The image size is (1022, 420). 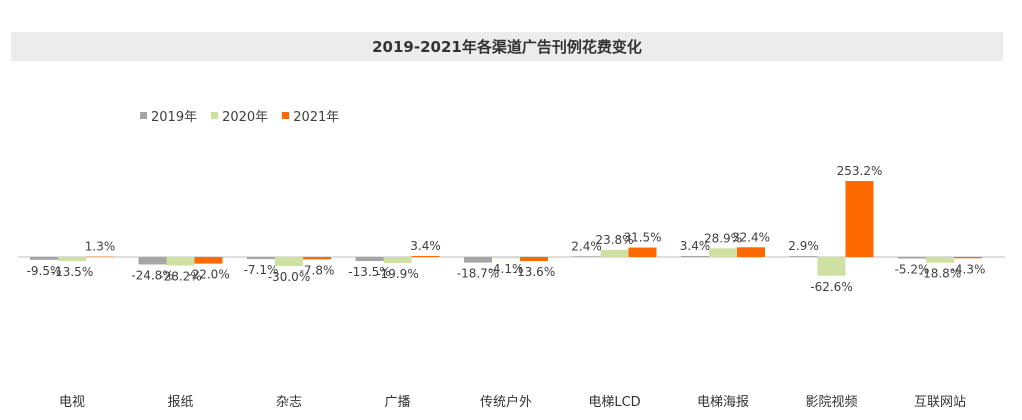 I want to click on bar-2020年-广播, so click(x=397, y=260).